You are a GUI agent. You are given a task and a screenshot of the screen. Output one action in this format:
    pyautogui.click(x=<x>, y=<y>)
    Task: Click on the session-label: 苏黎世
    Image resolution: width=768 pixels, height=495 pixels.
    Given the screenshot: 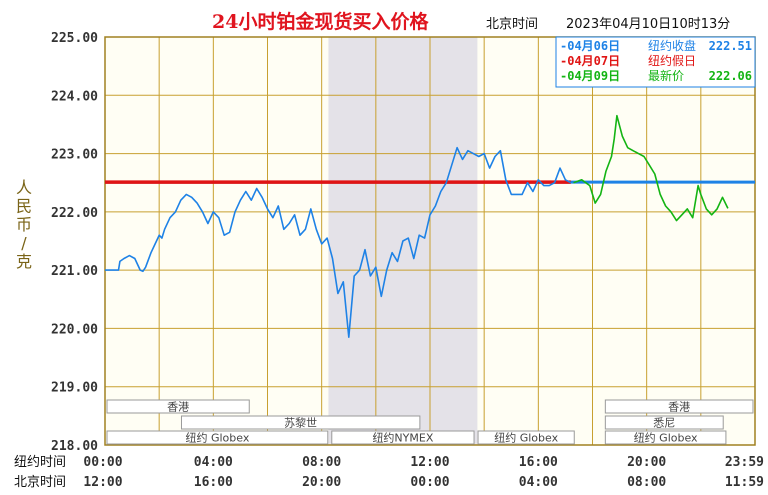 What is the action you would take?
    pyautogui.click(x=300, y=423)
    